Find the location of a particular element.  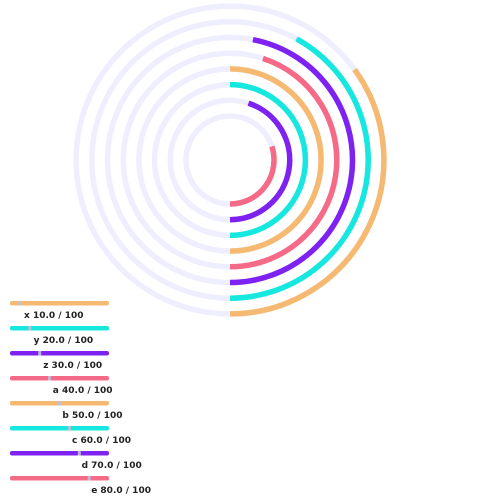

value-bar-z: z 30.0 / 100 is located at coordinates (59, 361).